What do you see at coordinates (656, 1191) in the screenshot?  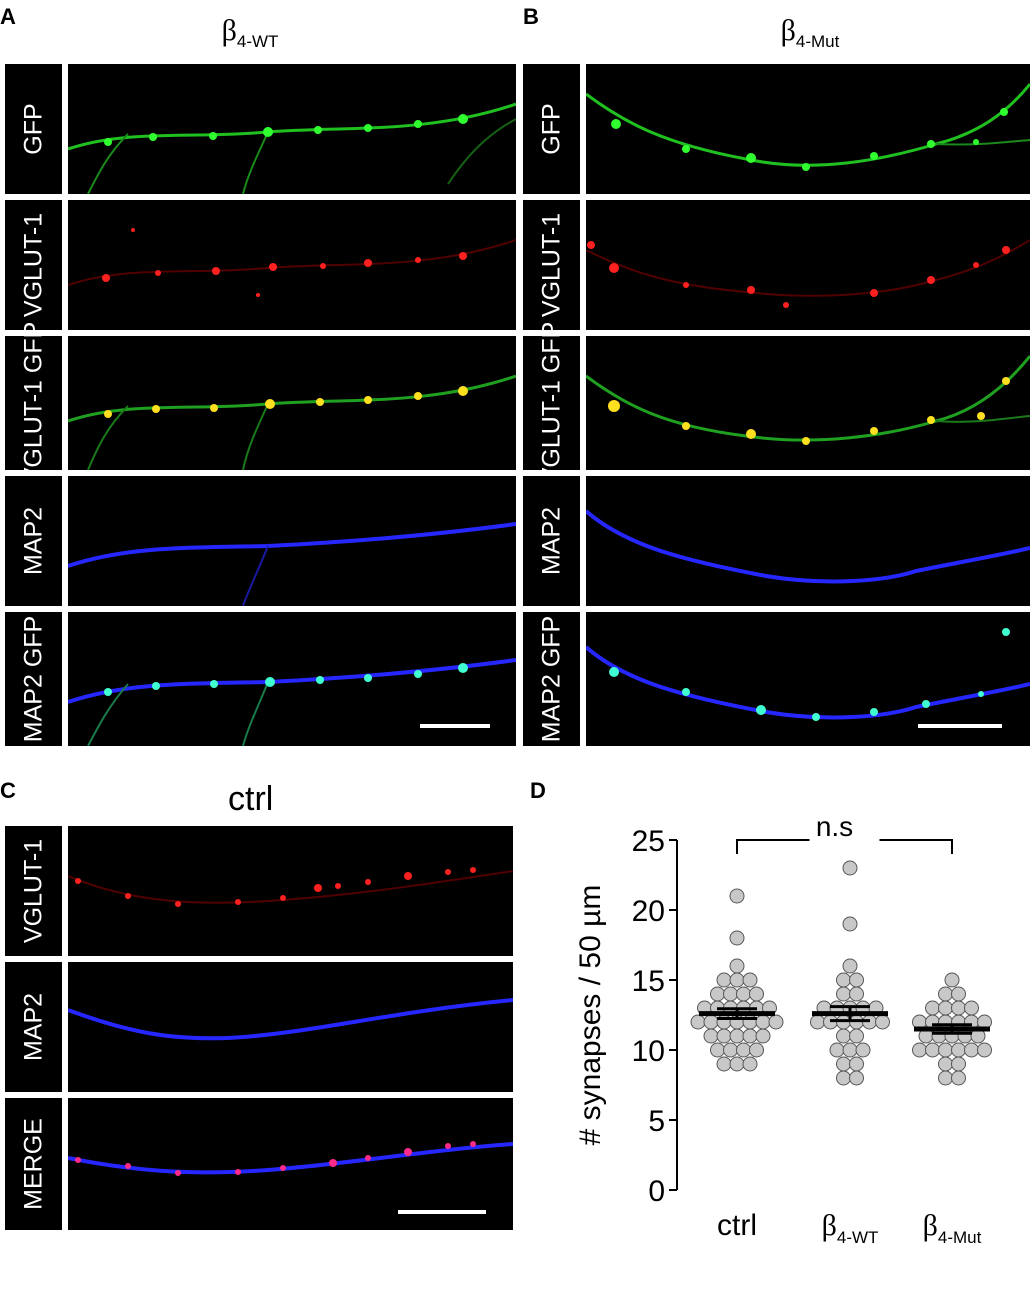 I see `y-tick-label: 0` at bounding box center [656, 1191].